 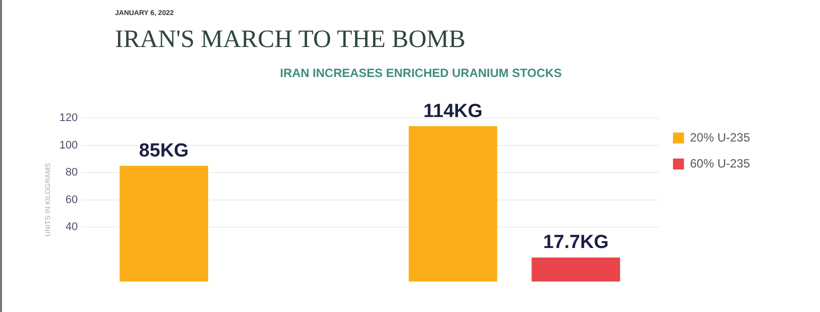 What do you see at coordinates (72, 172) in the screenshot?
I see `y-tick-label: 80` at bounding box center [72, 172].